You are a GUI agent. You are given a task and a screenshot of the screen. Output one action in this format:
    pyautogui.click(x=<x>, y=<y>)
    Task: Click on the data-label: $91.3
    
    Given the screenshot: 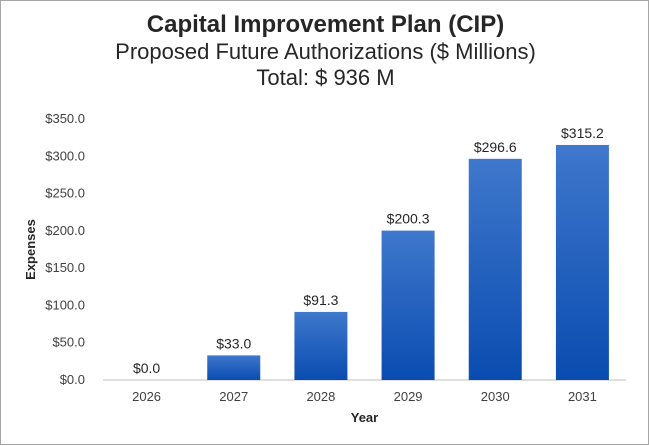 What is the action you would take?
    pyautogui.click(x=320, y=300)
    